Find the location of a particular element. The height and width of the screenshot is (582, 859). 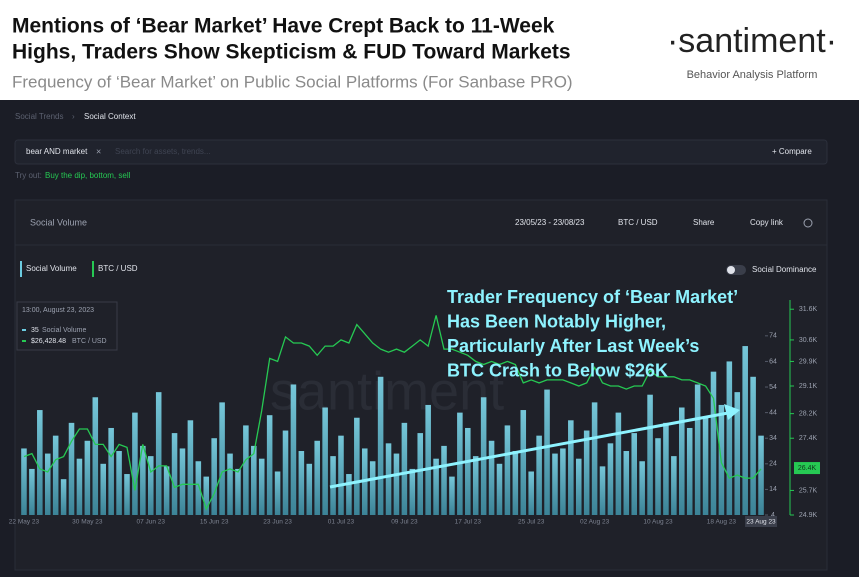

x-tick-label: 23 Jun 23 is located at coordinates (277, 522).